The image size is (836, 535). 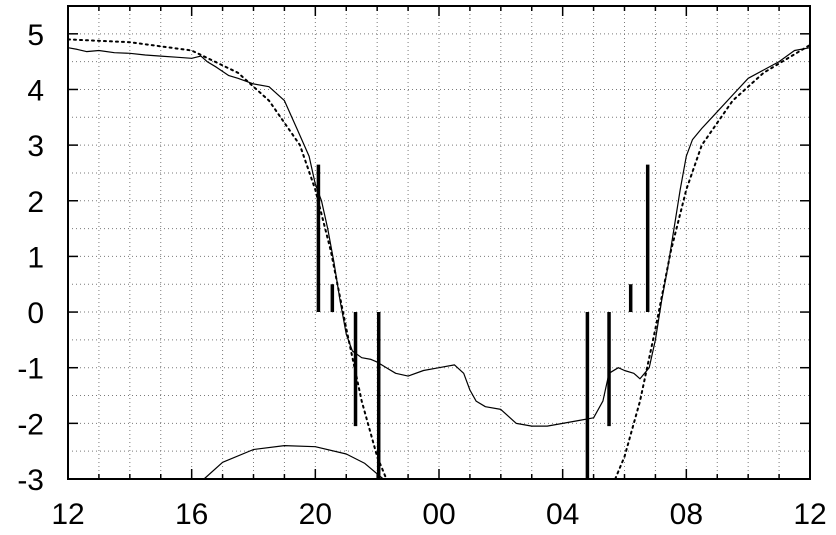 I want to click on y-tick-label: -1, so click(x=30, y=369).